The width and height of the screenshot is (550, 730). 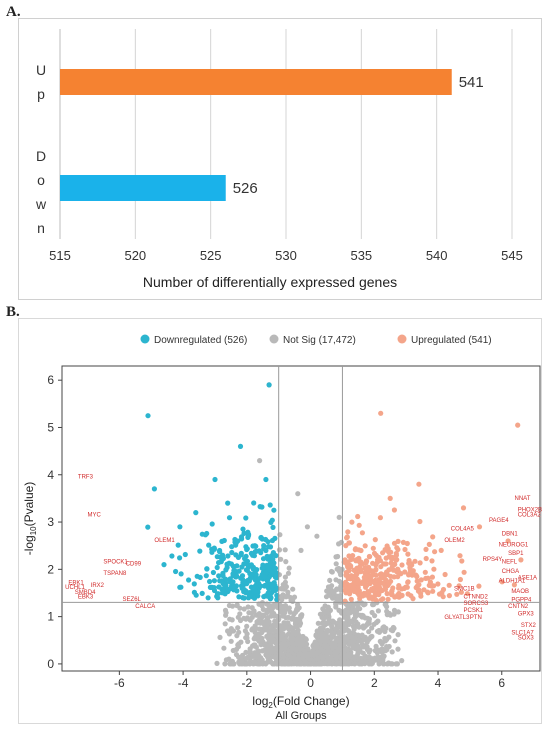 What do you see at coordinates (476, 604) in the screenshot?
I see `gene-label: SORCS3` at bounding box center [476, 604].